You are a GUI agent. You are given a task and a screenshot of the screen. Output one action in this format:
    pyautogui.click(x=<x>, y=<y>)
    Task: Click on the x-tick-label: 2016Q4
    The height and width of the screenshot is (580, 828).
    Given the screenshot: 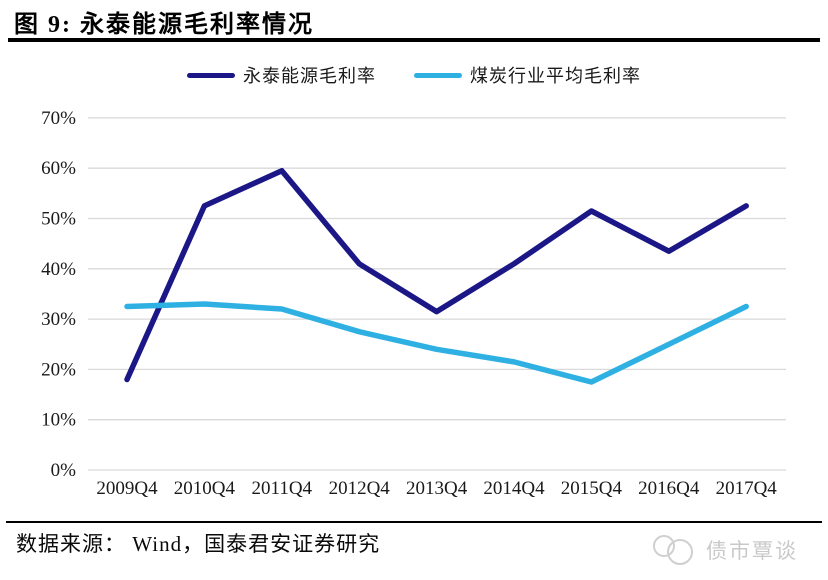 What is the action you would take?
    pyautogui.click(x=669, y=488)
    